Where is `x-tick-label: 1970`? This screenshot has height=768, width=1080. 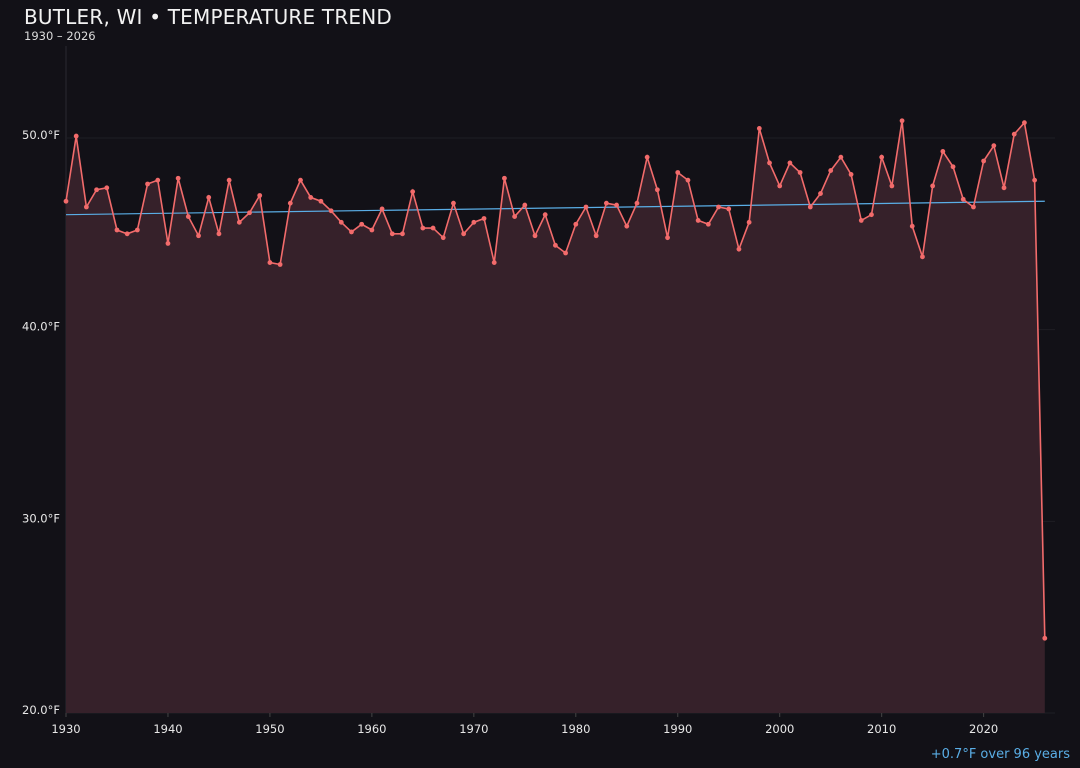
x-tick-label: 1970 is located at coordinates (473, 729).